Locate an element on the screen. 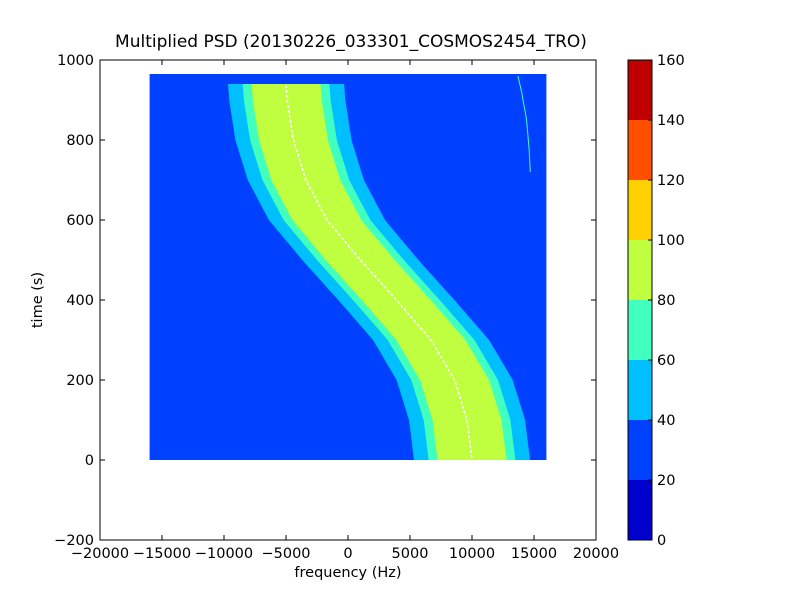  trace-center-line is located at coordinates (379, 272).